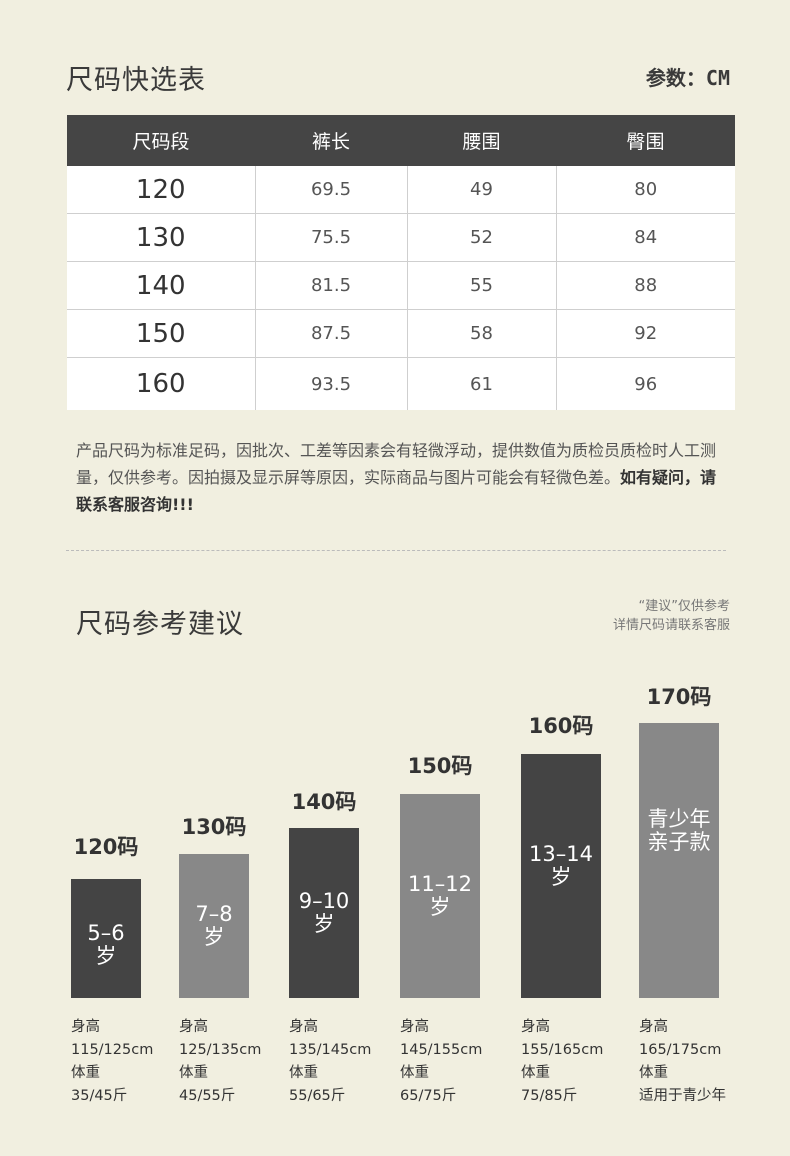  I want to click on table-row: 140 81.5 55 88, so click(401, 285).